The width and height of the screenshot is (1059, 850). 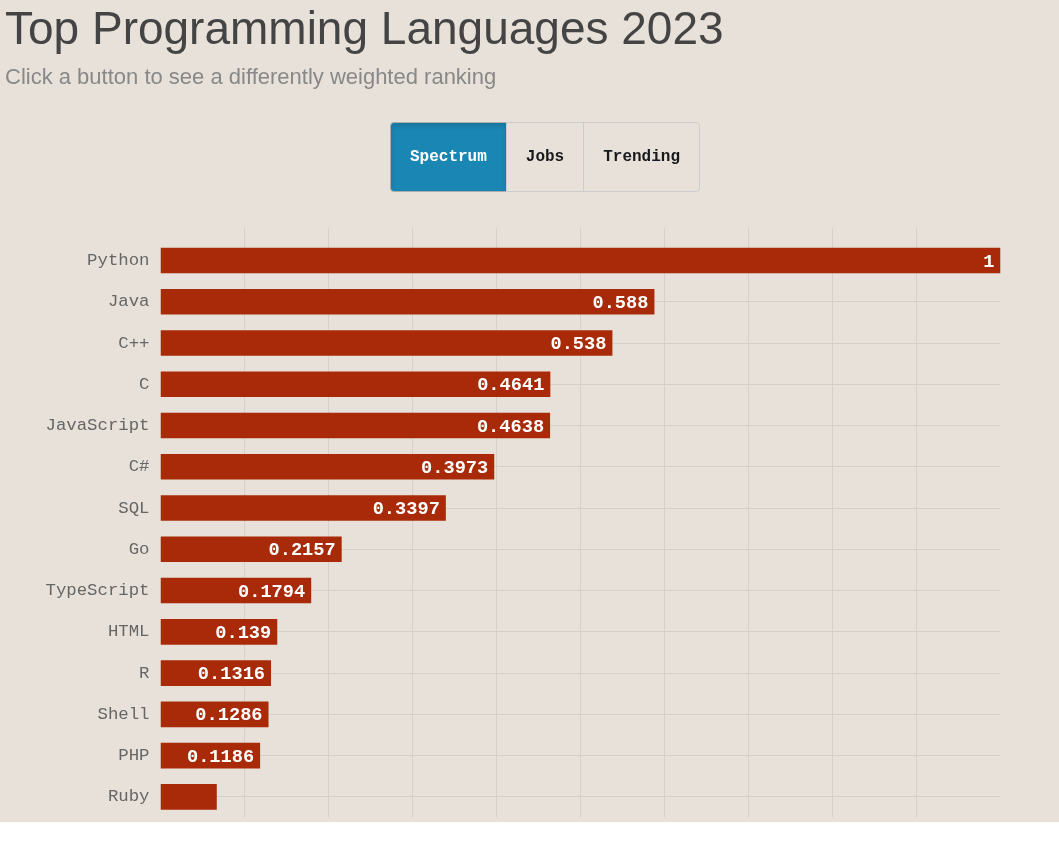 I want to click on y-tick-label: Shell, so click(x=123, y=715).